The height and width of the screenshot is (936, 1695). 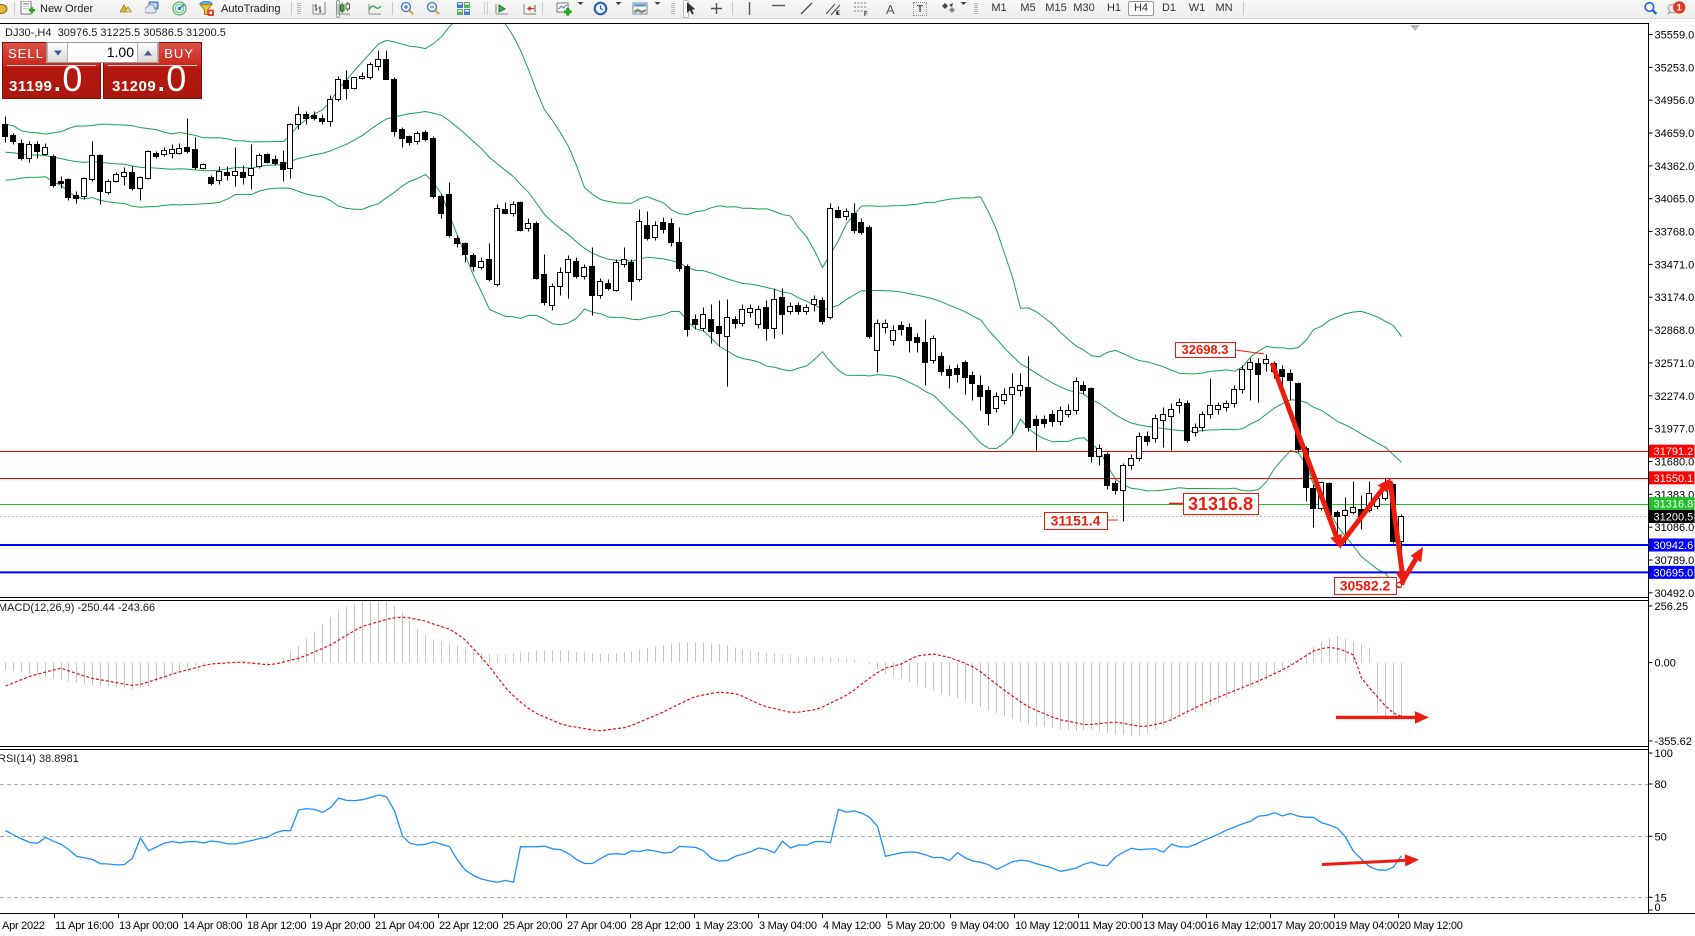 I want to click on price-axis-label: 31977.0, so click(x=1675, y=430).